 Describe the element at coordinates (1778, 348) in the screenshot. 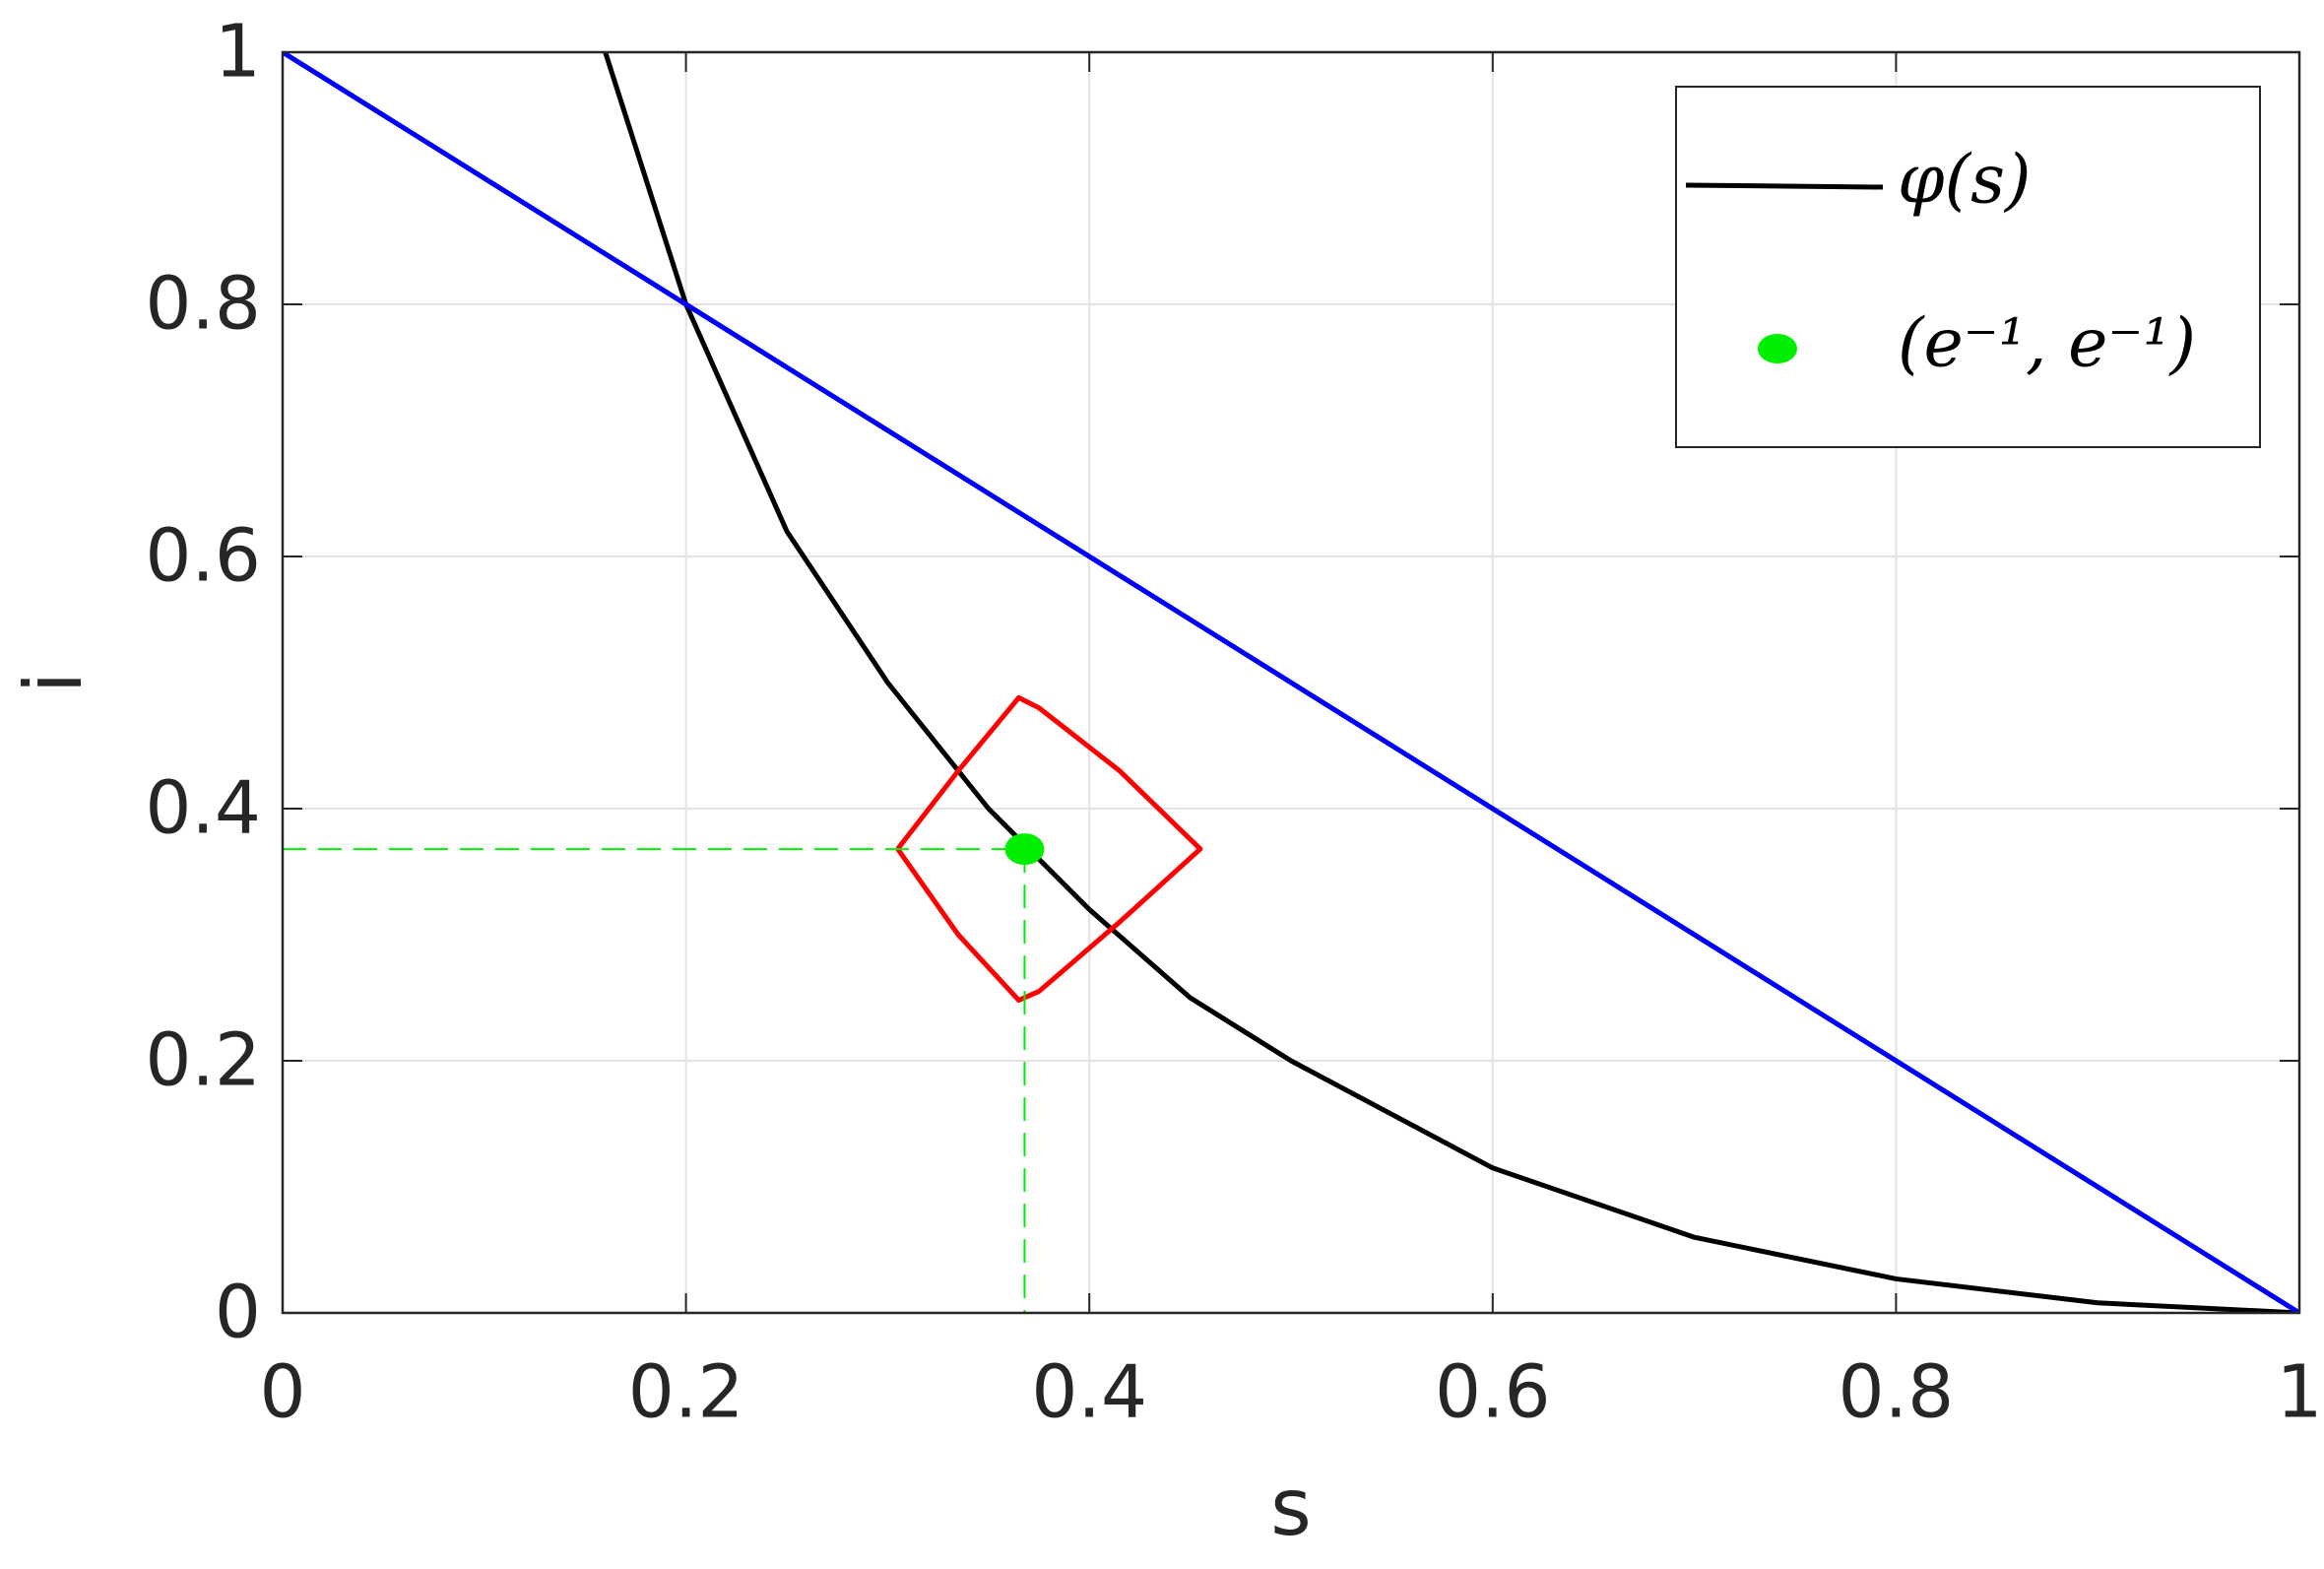

I see `legend-marker` at that location.